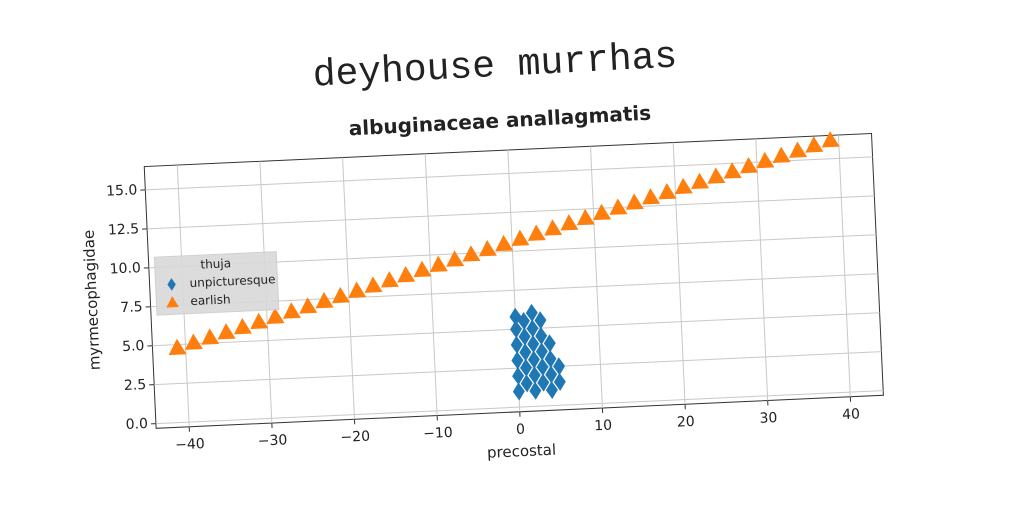  I want to click on x-tick-label: −20, so click(355, 437).